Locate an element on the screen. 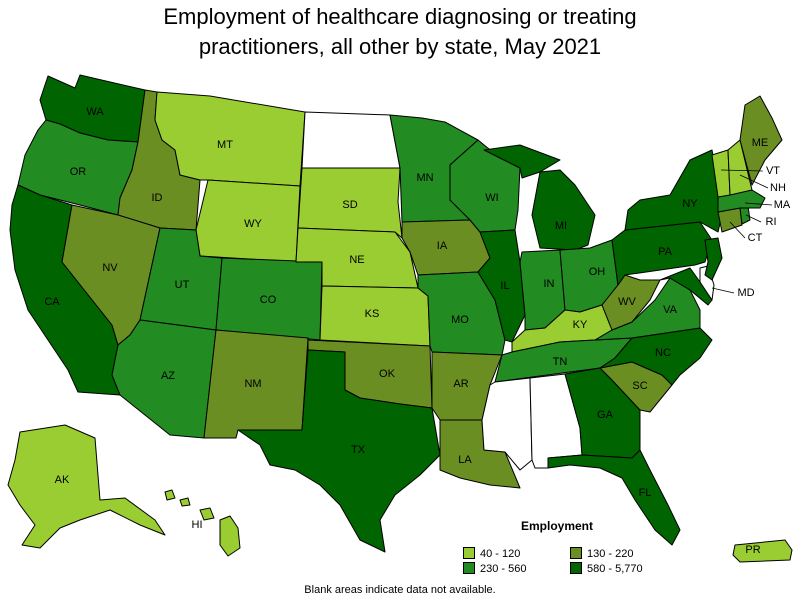 Image resolution: width=800 pixels, height=600 pixels. state-label-RI: RI is located at coordinates (771, 222).